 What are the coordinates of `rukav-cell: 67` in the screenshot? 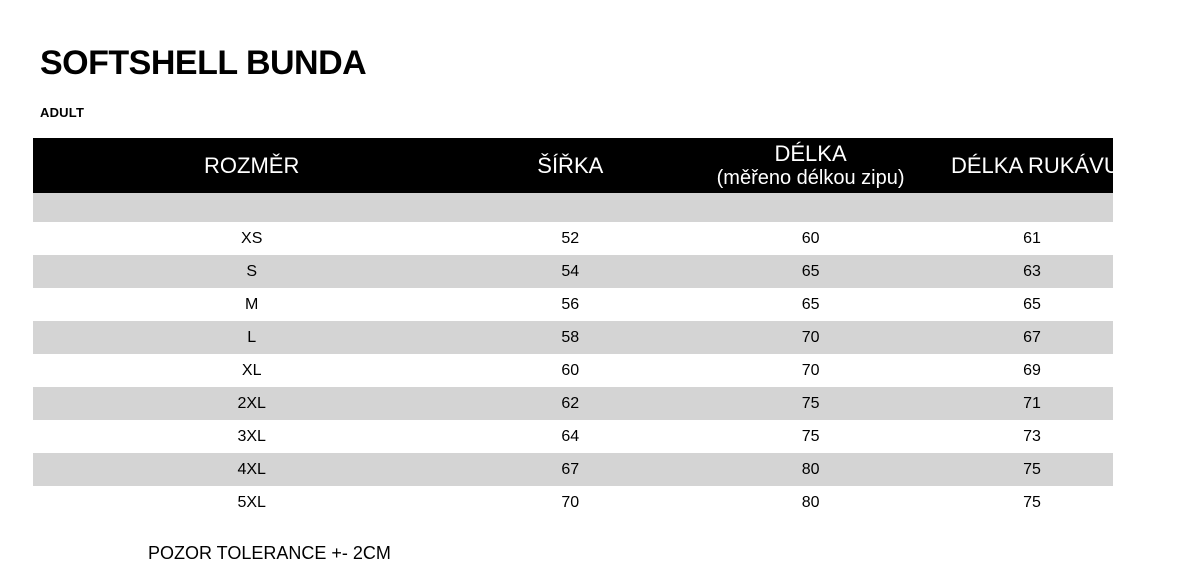 It's located at (1031, 337).